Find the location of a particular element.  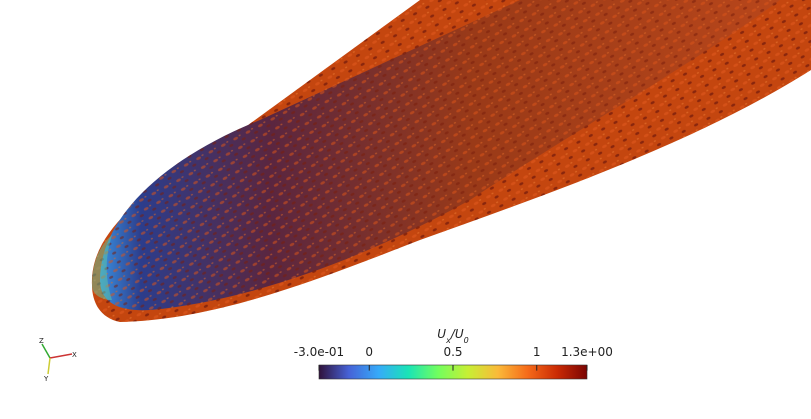

triad-label: Z is located at coordinates (41, 341).